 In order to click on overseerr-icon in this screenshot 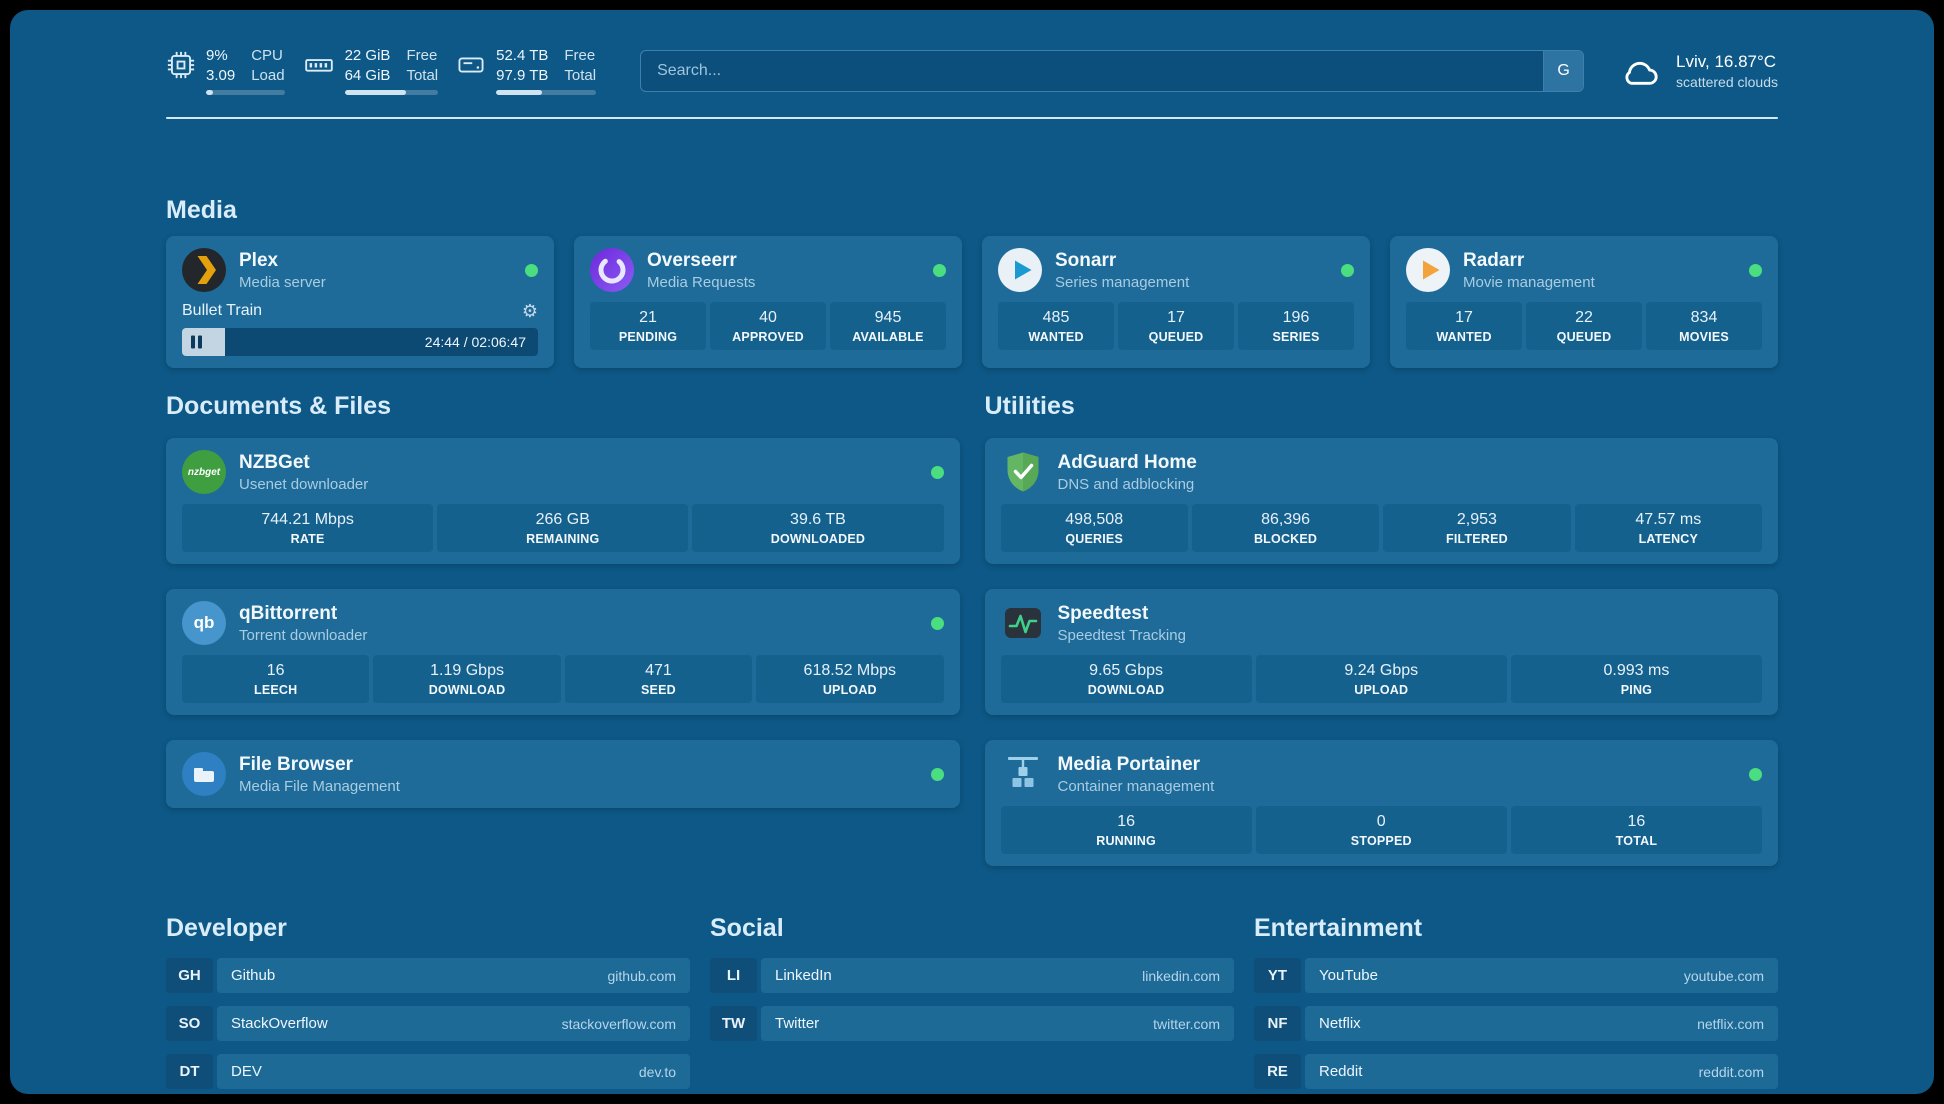, I will do `click(612, 270)`.